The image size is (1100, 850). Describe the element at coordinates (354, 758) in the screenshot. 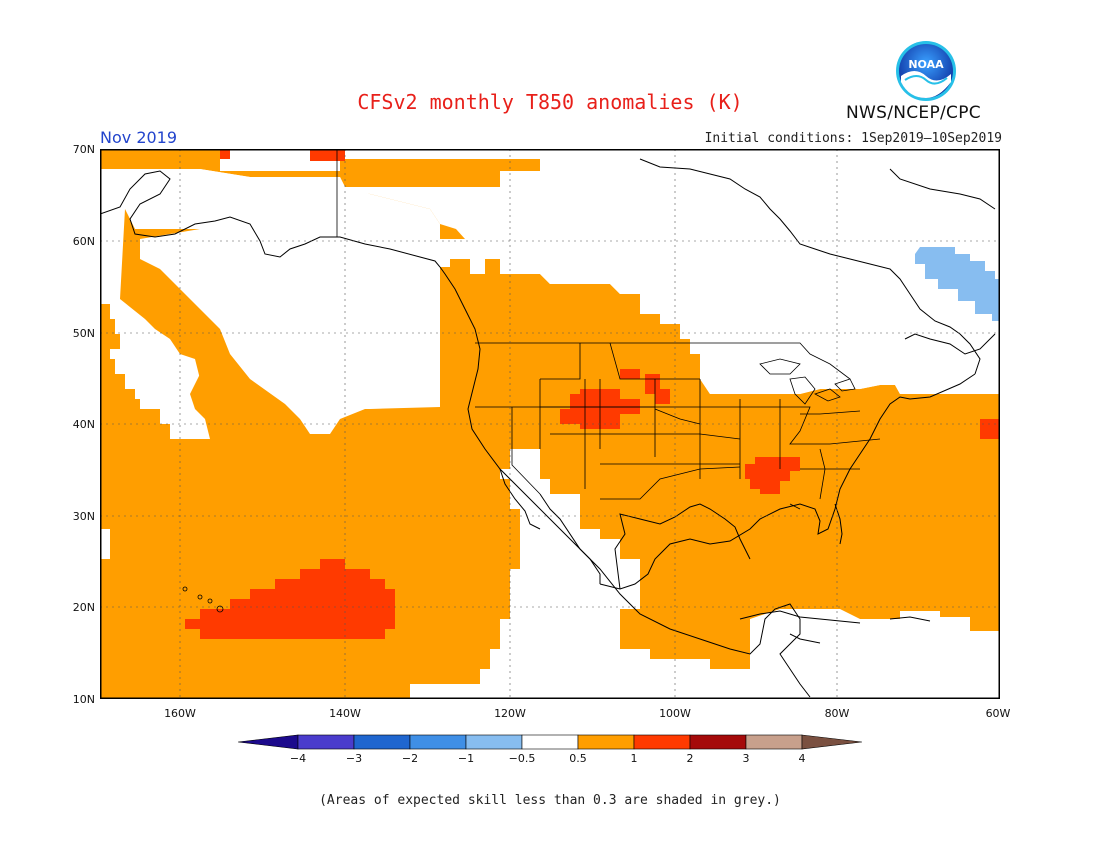

I see `colorbar-label: −3` at that location.